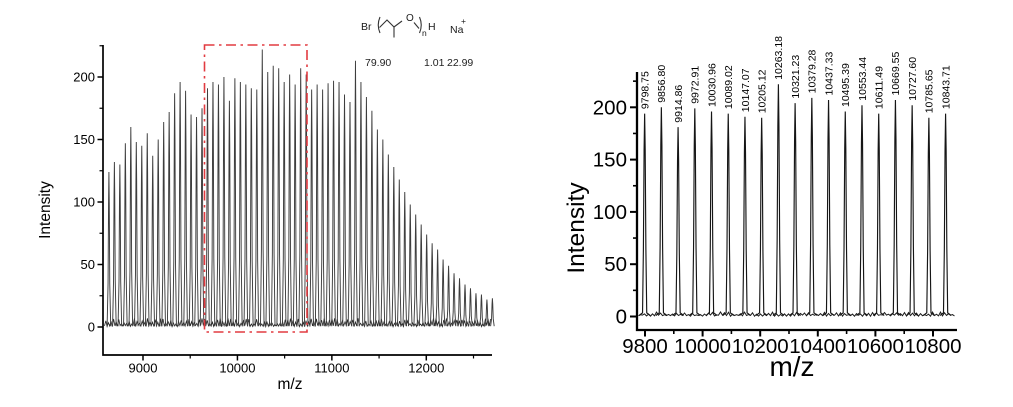 Image resolution: width=1013 pixels, height=407 pixels. What do you see at coordinates (615, 264) in the screenshot?
I see `y-tick-label: 50` at bounding box center [615, 264].